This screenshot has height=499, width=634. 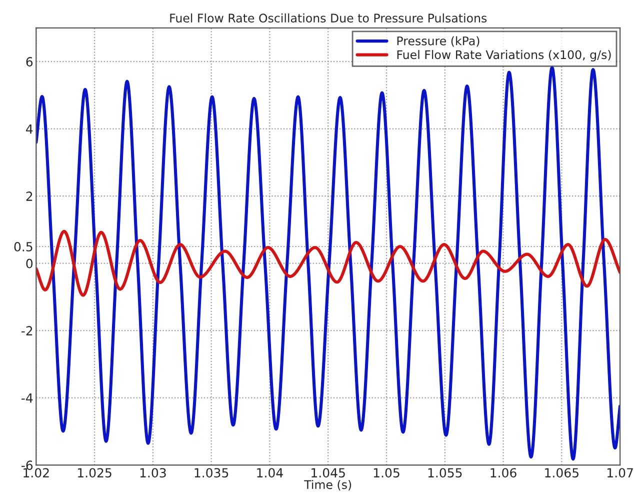 What do you see at coordinates (27, 331) in the screenshot?
I see `y-tick-label: -2` at bounding box center [27, 331].